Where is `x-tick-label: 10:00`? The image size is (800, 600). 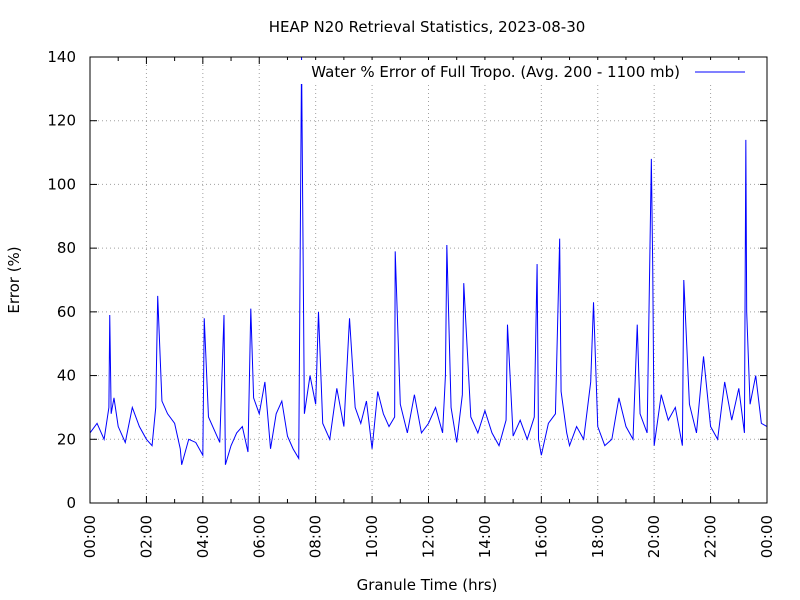 x-tick-label: 10:00 is located at coordinates (372, 536).